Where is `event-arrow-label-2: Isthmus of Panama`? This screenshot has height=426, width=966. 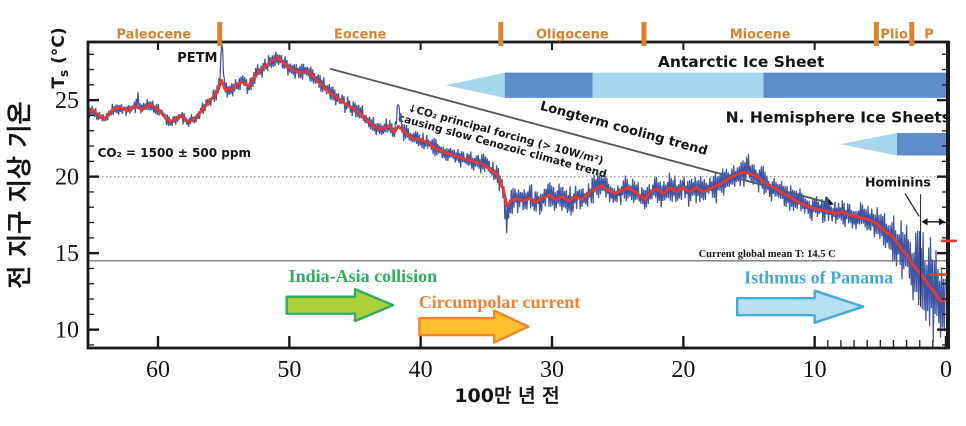
event-arrow-label-2: Isthmus of Panama is located at coordinates (818, 278).